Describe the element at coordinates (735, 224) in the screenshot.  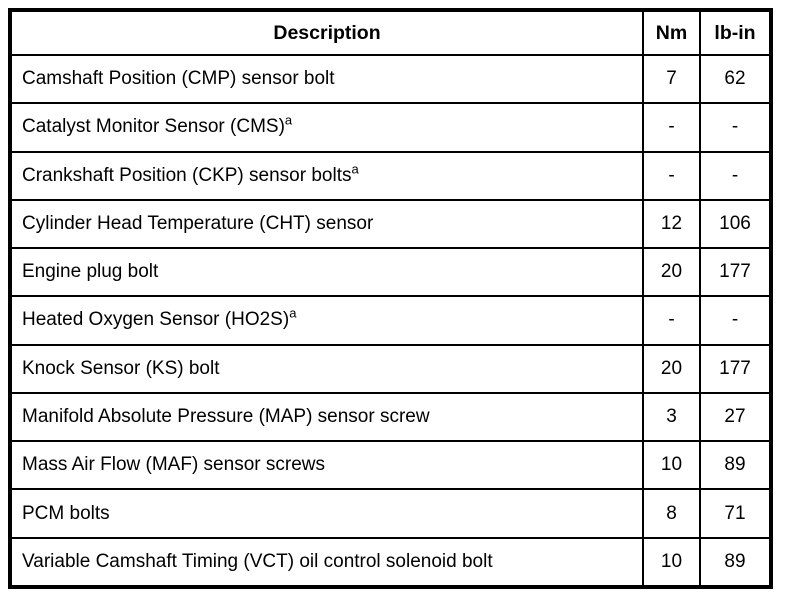
I see `lb-in-value-cell: 106` at that location.